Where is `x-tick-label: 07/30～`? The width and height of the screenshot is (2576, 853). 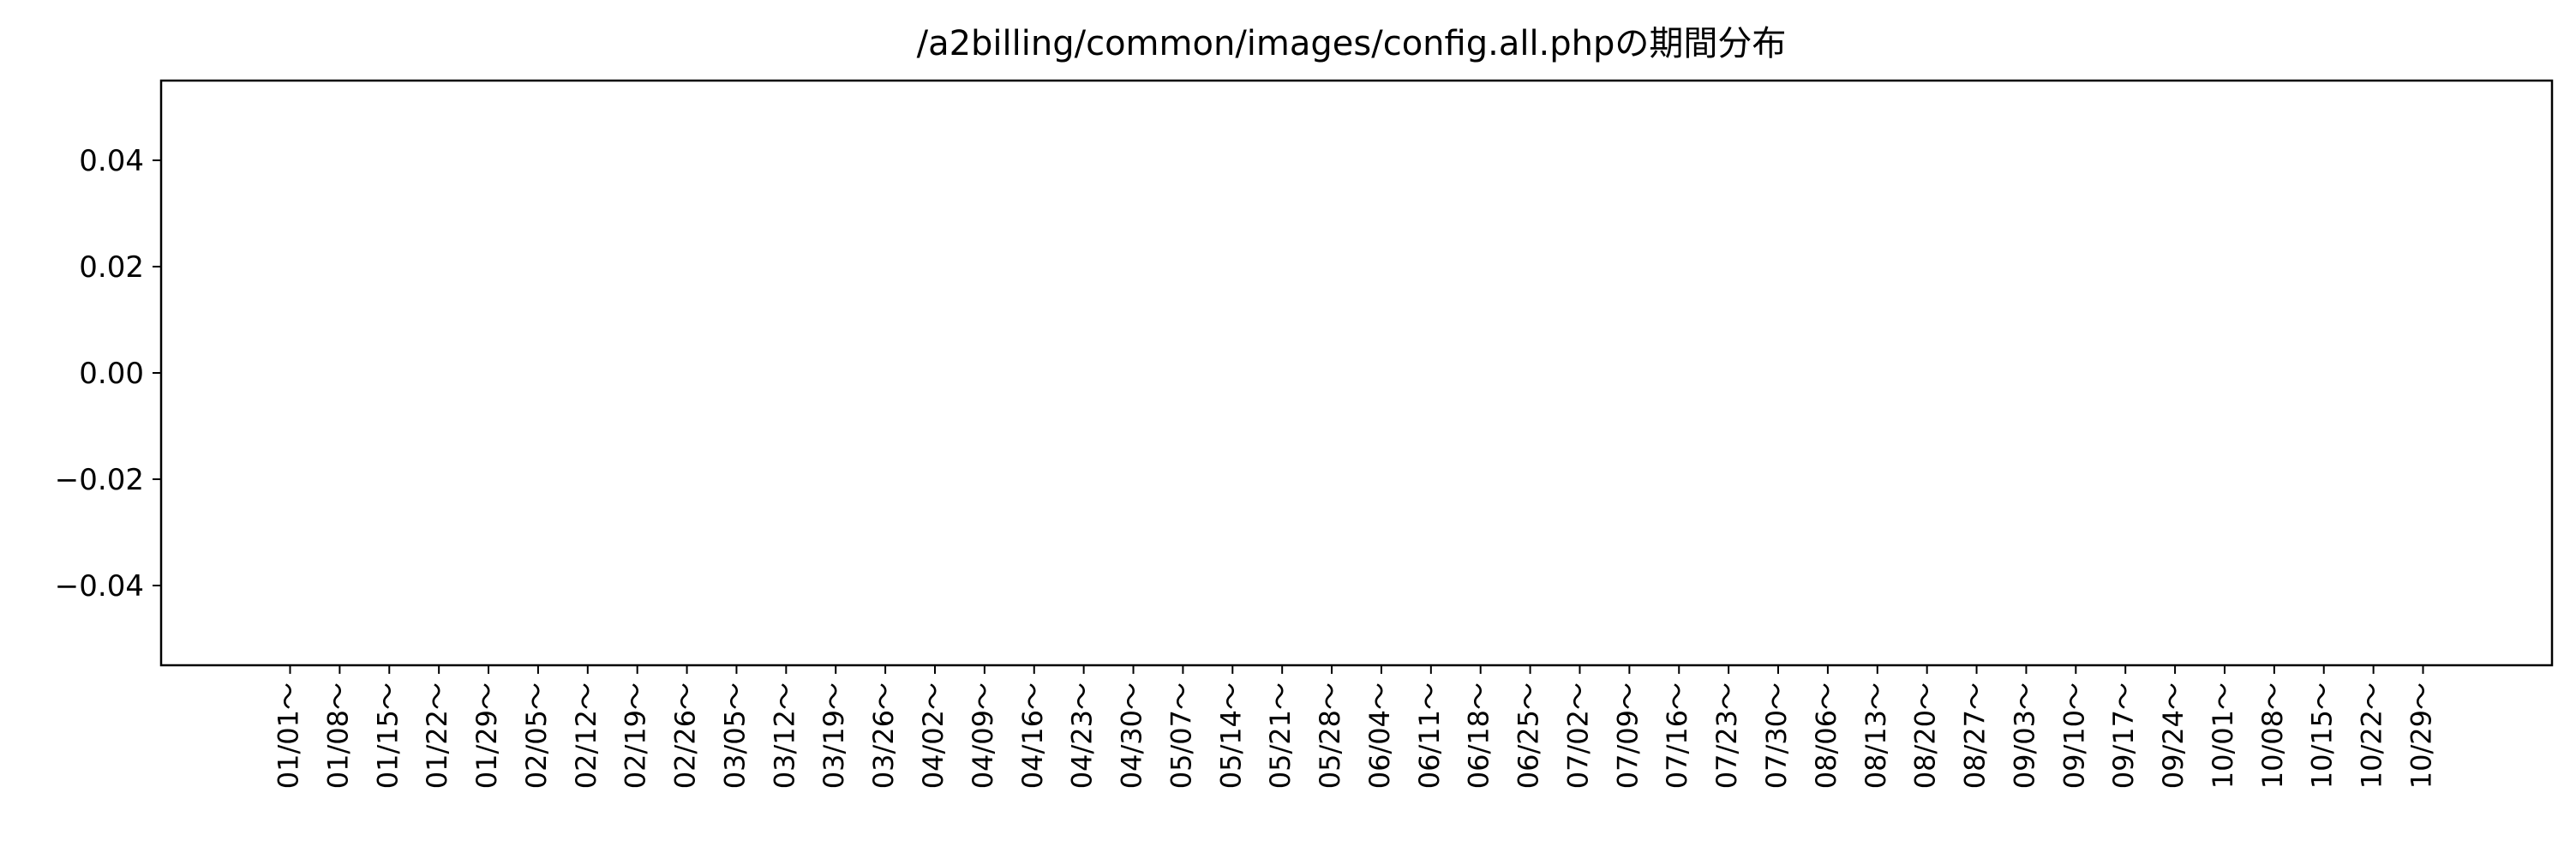 x-tick-label: 07/30～ is located at coordinates (1776, 735).